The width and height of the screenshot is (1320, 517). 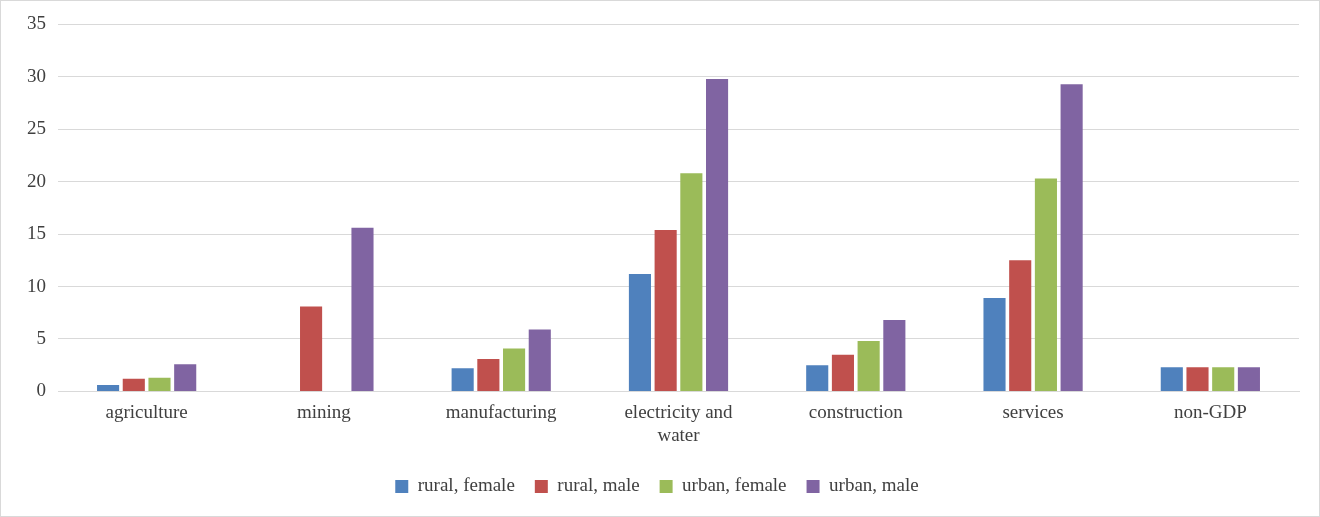 I want to click on legend-label: urban, female, so click(x=734, y=485).